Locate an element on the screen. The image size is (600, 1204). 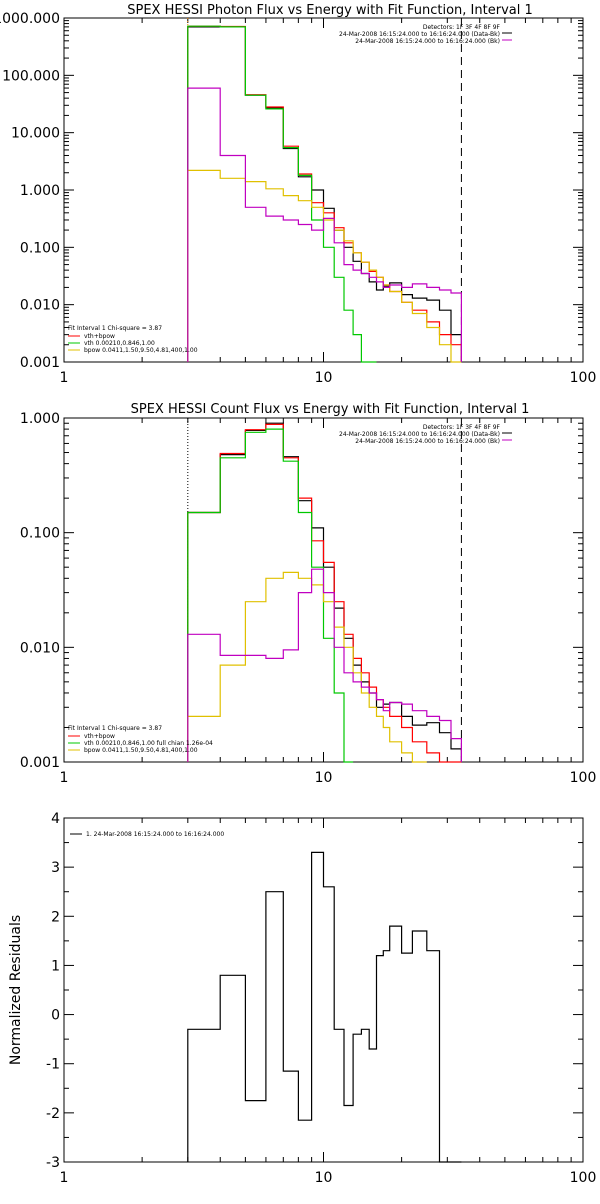
photon-xtick-label: 10 is located at coordinates (324, 378).